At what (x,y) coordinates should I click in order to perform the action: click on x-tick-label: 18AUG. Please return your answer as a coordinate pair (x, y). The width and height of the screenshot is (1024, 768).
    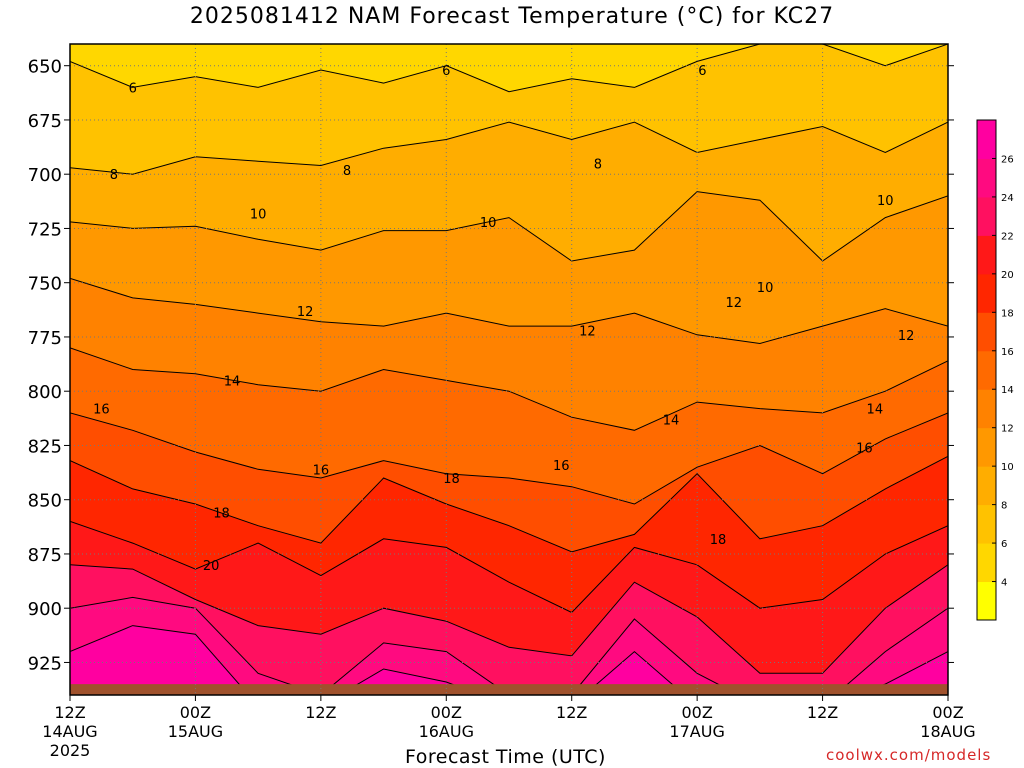
    Looking at the image, I should click on (947, 731).